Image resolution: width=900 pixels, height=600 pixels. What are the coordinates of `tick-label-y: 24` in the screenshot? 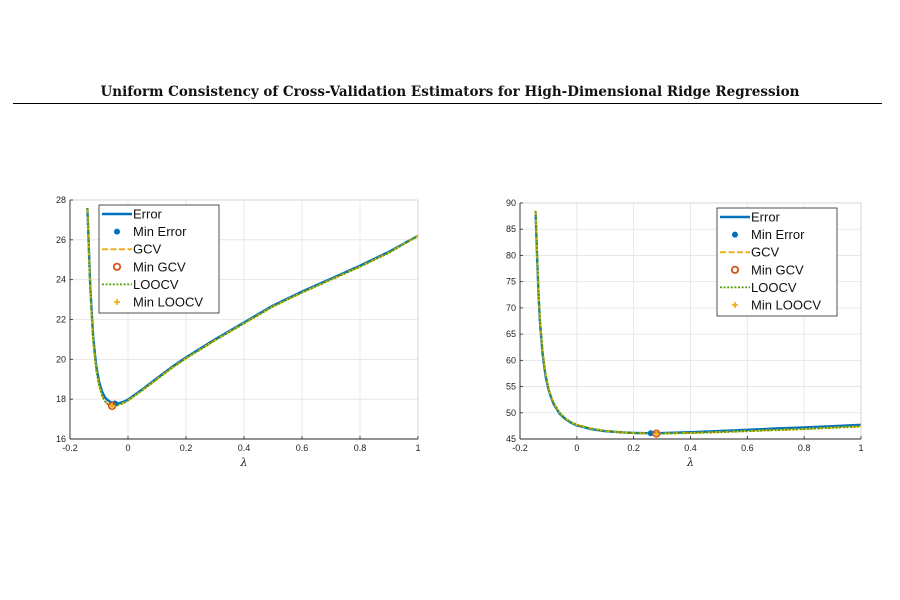 It's located at (61, 280).